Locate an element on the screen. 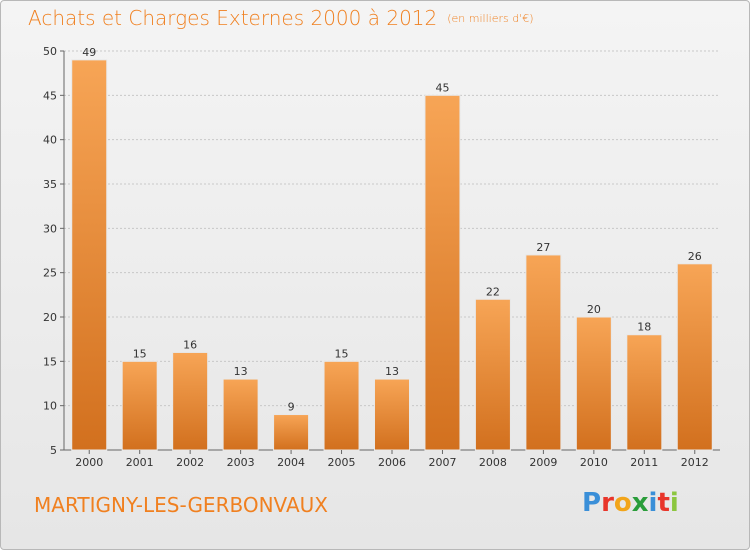 This screenshot has height=550, width=750. x-tick-label: 2011 is located at coordinates (644, 462).